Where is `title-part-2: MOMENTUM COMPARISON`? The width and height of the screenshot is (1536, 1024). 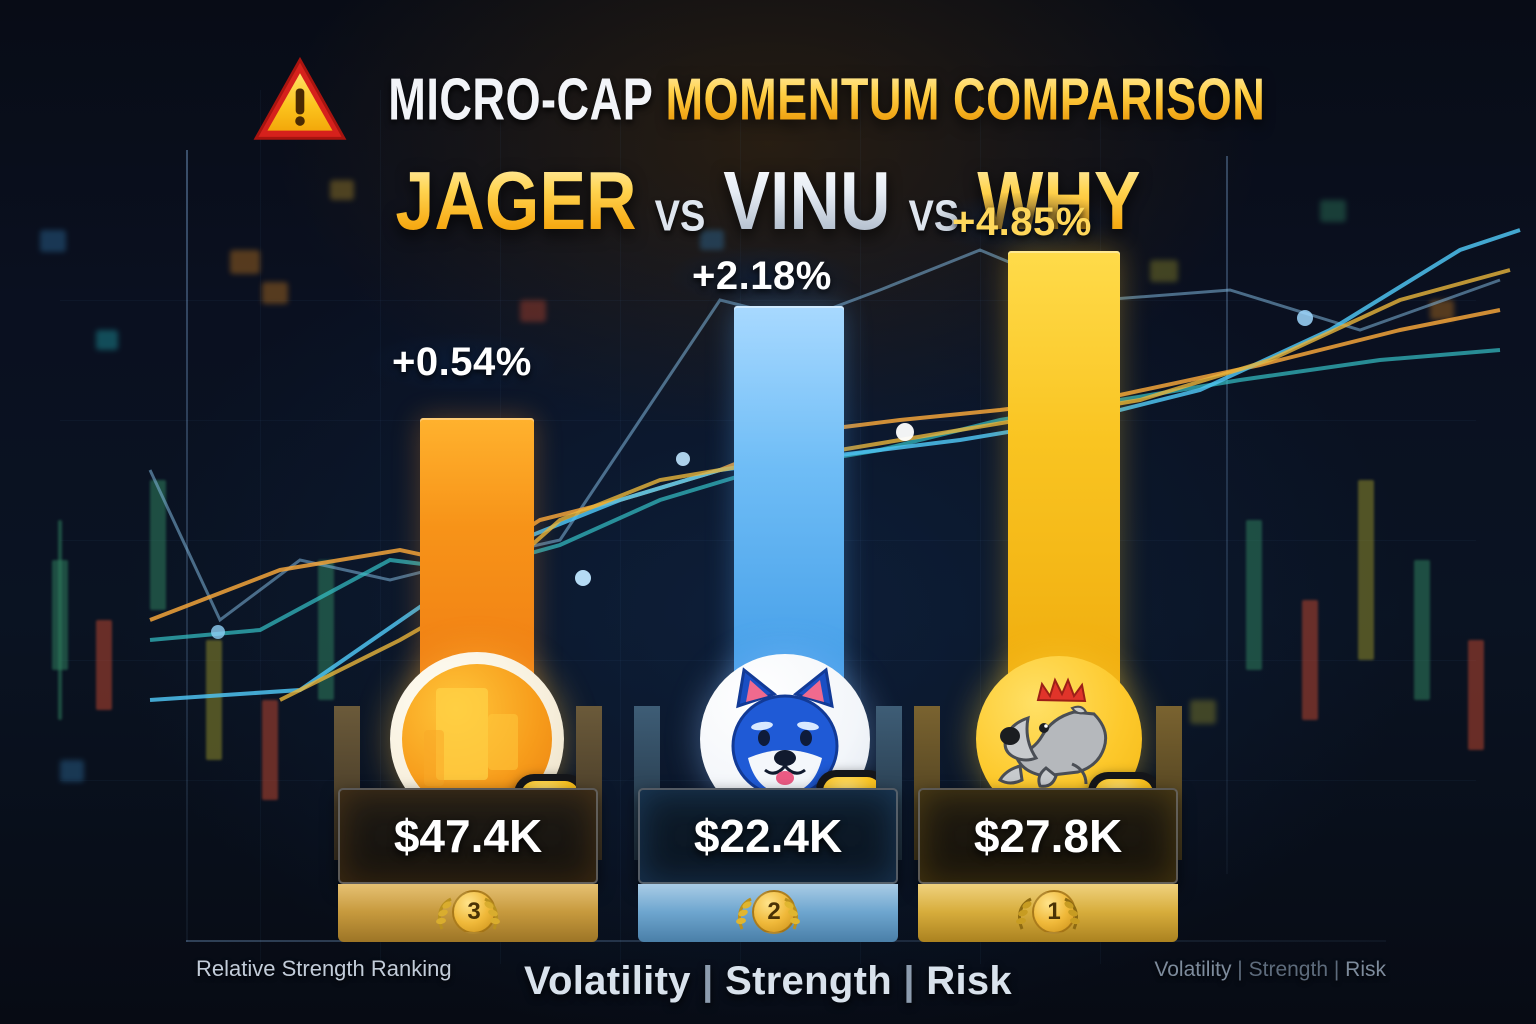
title-part-2: MOMENTUM COMPARISON is located at coordinates (965, 98).